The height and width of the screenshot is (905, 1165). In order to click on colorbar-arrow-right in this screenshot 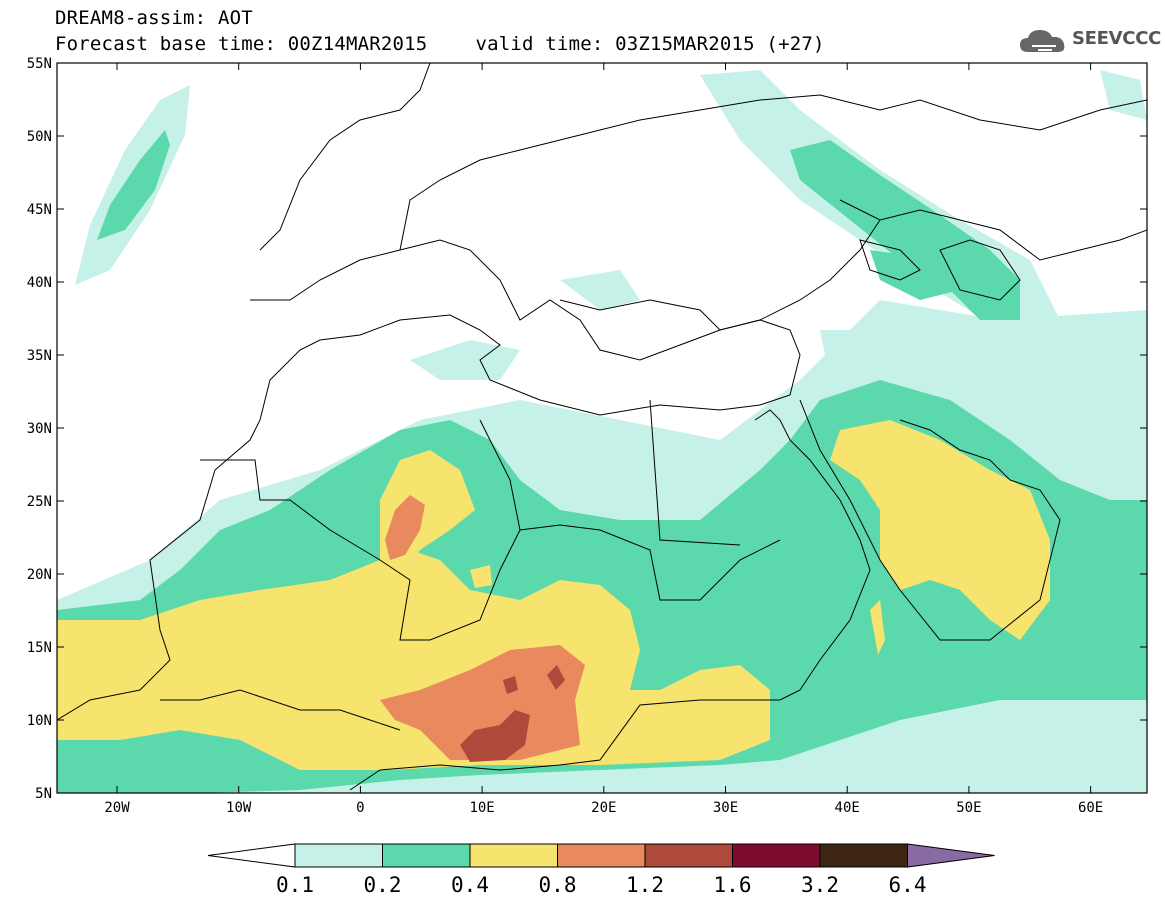, I will do `click(951, 855)`.